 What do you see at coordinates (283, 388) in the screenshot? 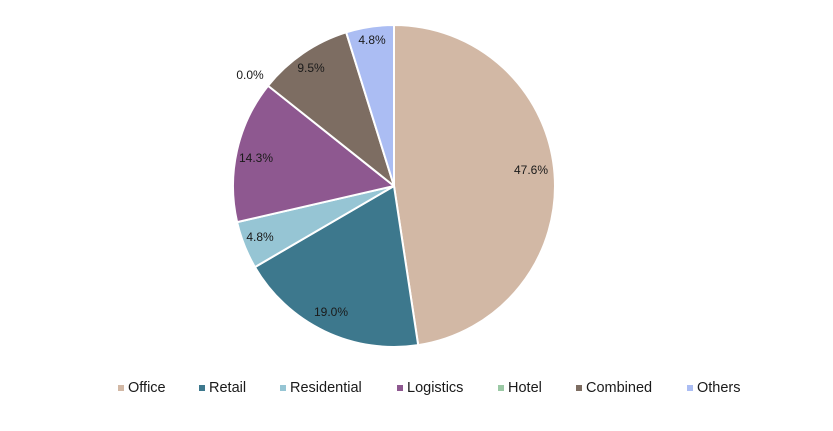
I see `legend-swatch-residential` at bounding box center [283, 388].